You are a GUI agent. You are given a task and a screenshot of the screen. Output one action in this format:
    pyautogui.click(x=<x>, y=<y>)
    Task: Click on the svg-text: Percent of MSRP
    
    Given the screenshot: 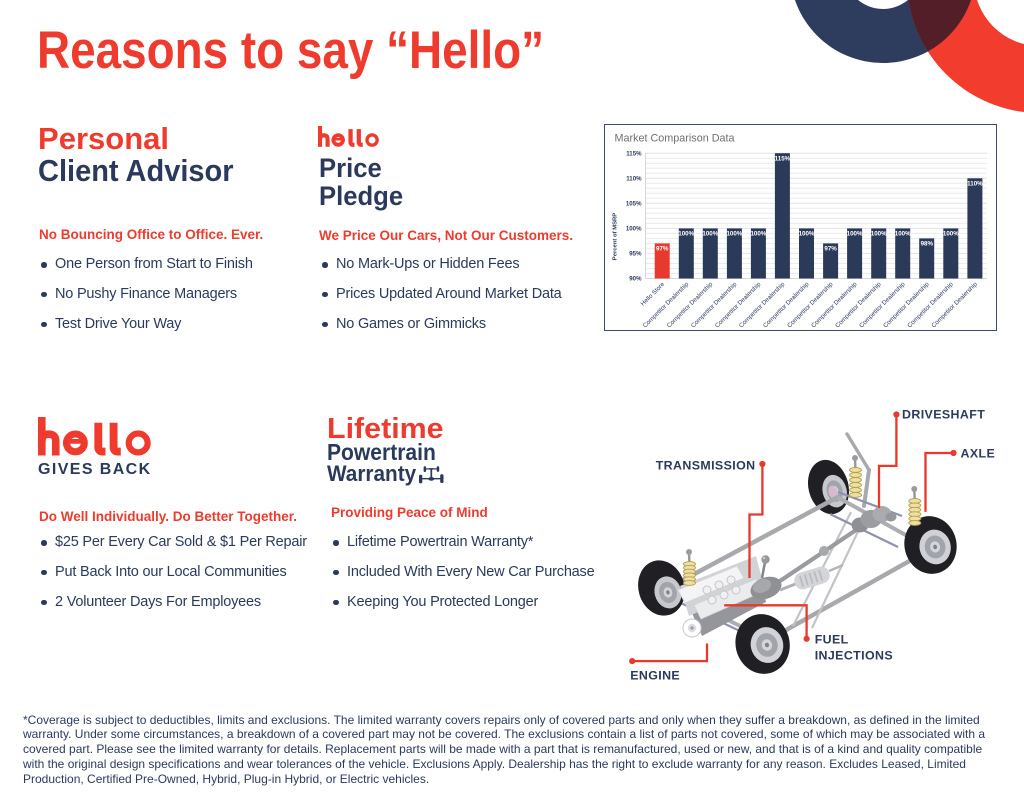 What is the action you would take?
    pyautogui.click(x=616, y=237)
    